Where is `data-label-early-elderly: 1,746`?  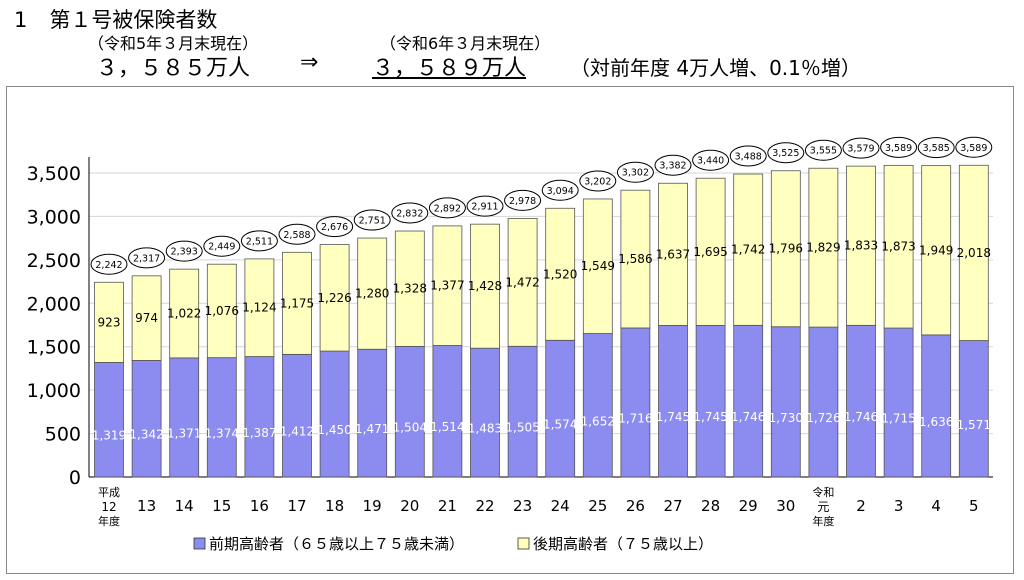 data-label-early-elderly: 1,746 is located at coordinates (861, 417).